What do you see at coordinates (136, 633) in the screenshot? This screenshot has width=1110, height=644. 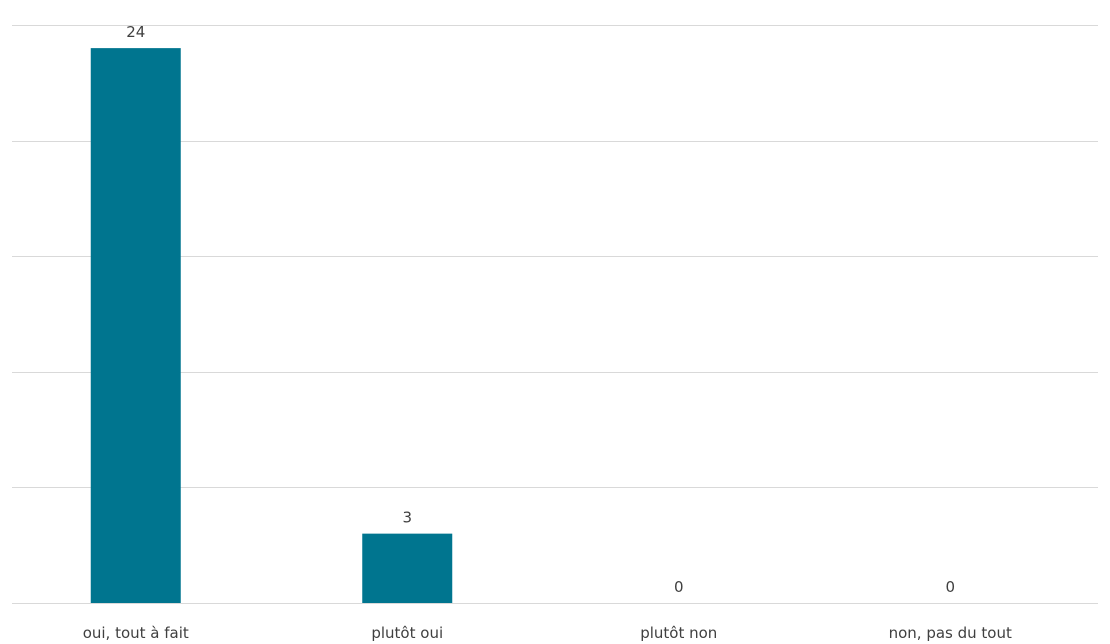 I see `category-label-1: oui, tout à fait` at bounding box center [136, 633].